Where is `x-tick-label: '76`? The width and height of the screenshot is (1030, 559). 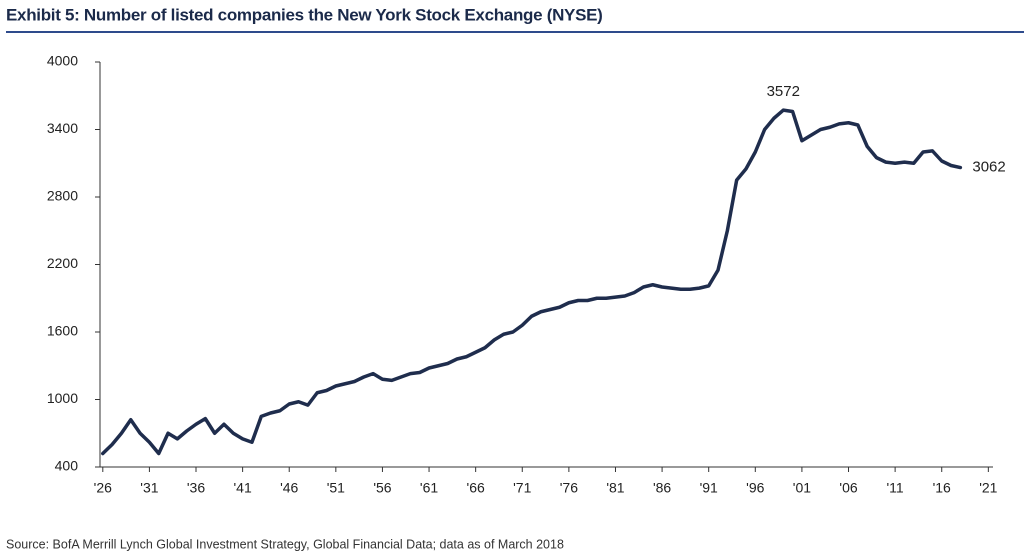
x-tick-label: '76 is located at coordinates (569, 488).